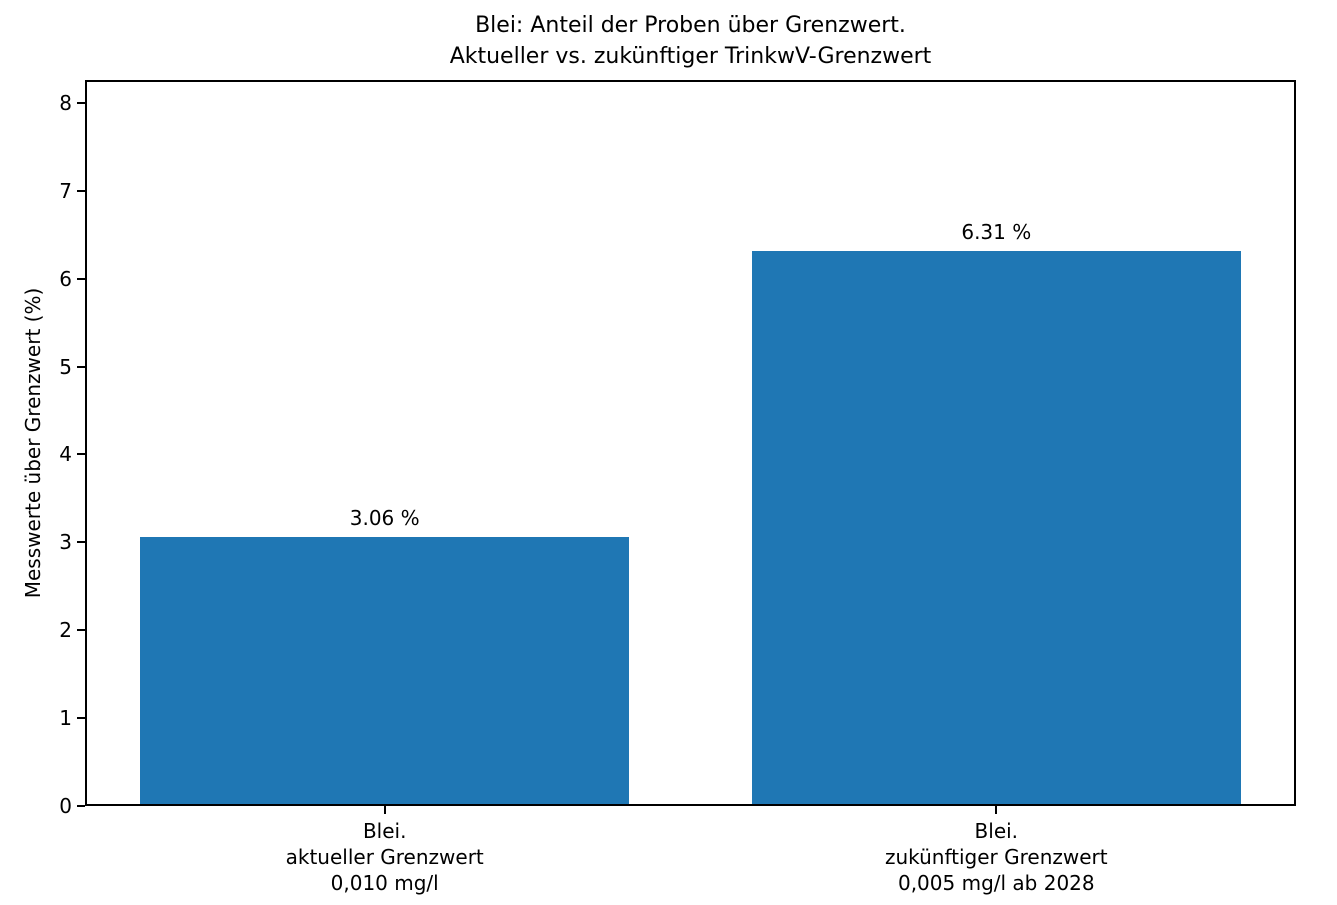  Describe the element at coordinates (65, 718) in the screenshot. I see `y-tick-label: 1` at that location.